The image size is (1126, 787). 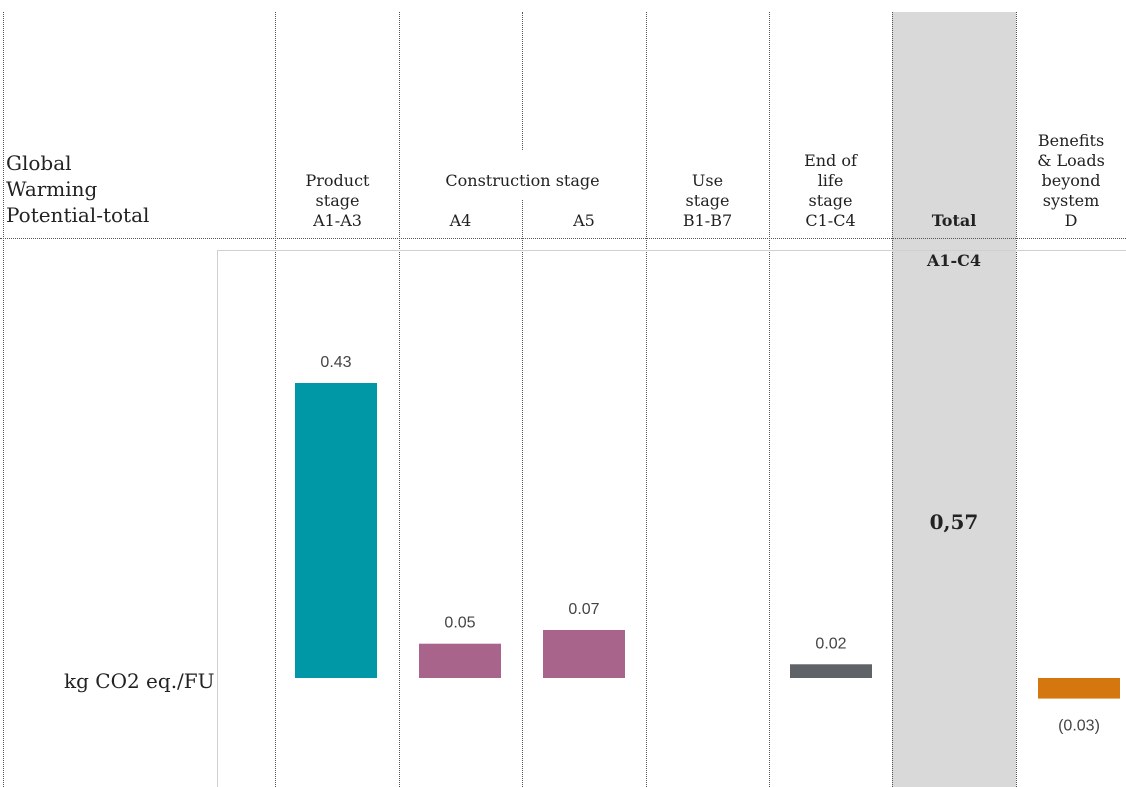 I want to click on data-label-a4: 0.05, so click(x=459, y=623).